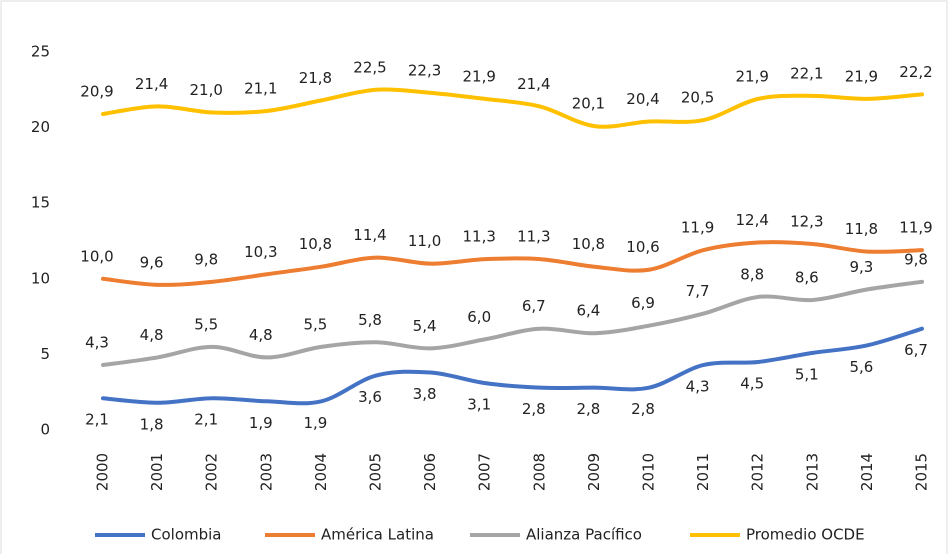 This screenshot has height=554, width=950. What do you see at coordinates (922, 472) in the screenshot?
I see `x-tick-label: 2015` at bounding box center [922, 472].